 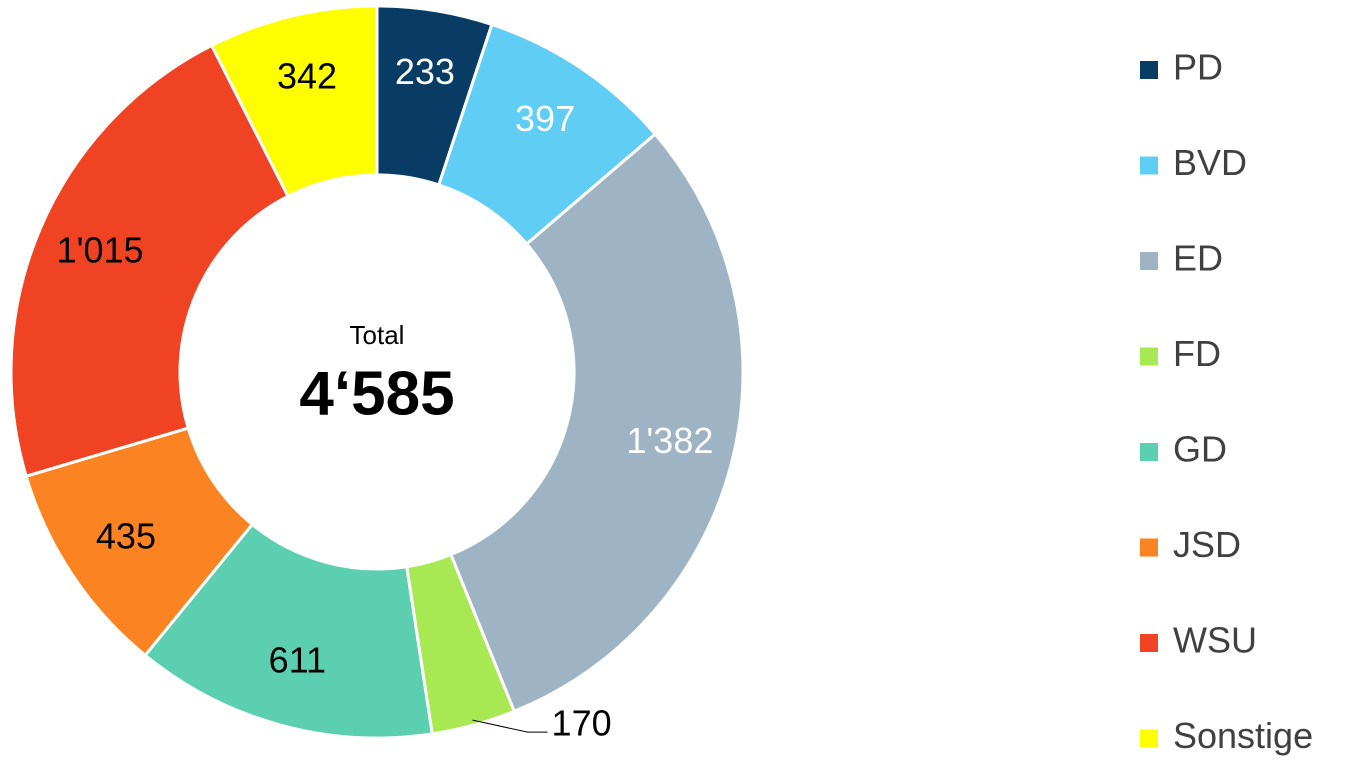 I want to click on legend-label: FD, so click(x=1197, y=353).